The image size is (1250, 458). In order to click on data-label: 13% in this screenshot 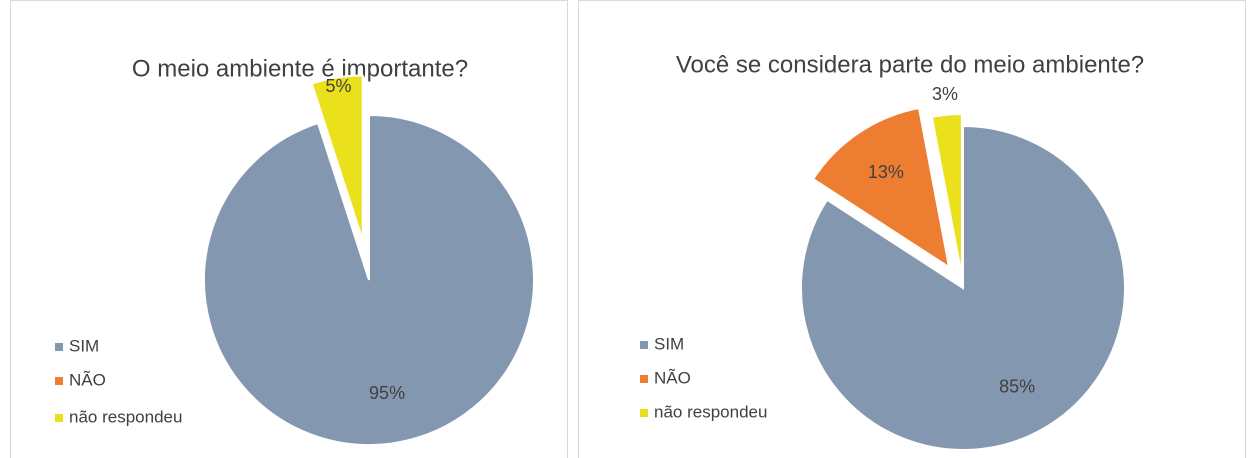, I will do `click(886, 172)`.